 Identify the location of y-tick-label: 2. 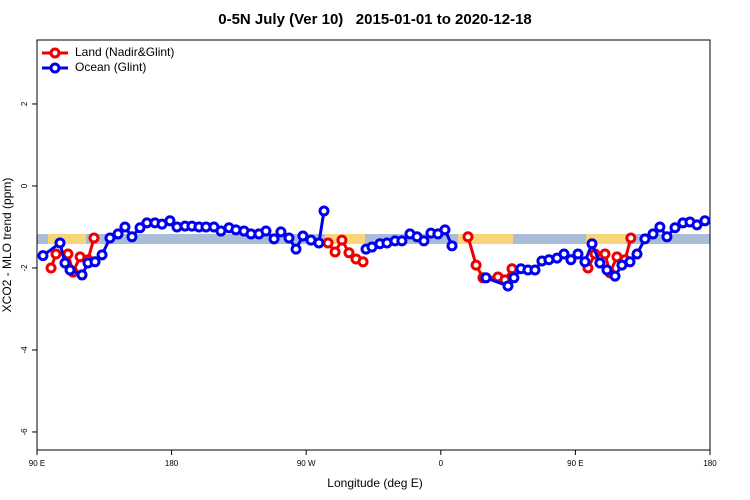
(24, 103).